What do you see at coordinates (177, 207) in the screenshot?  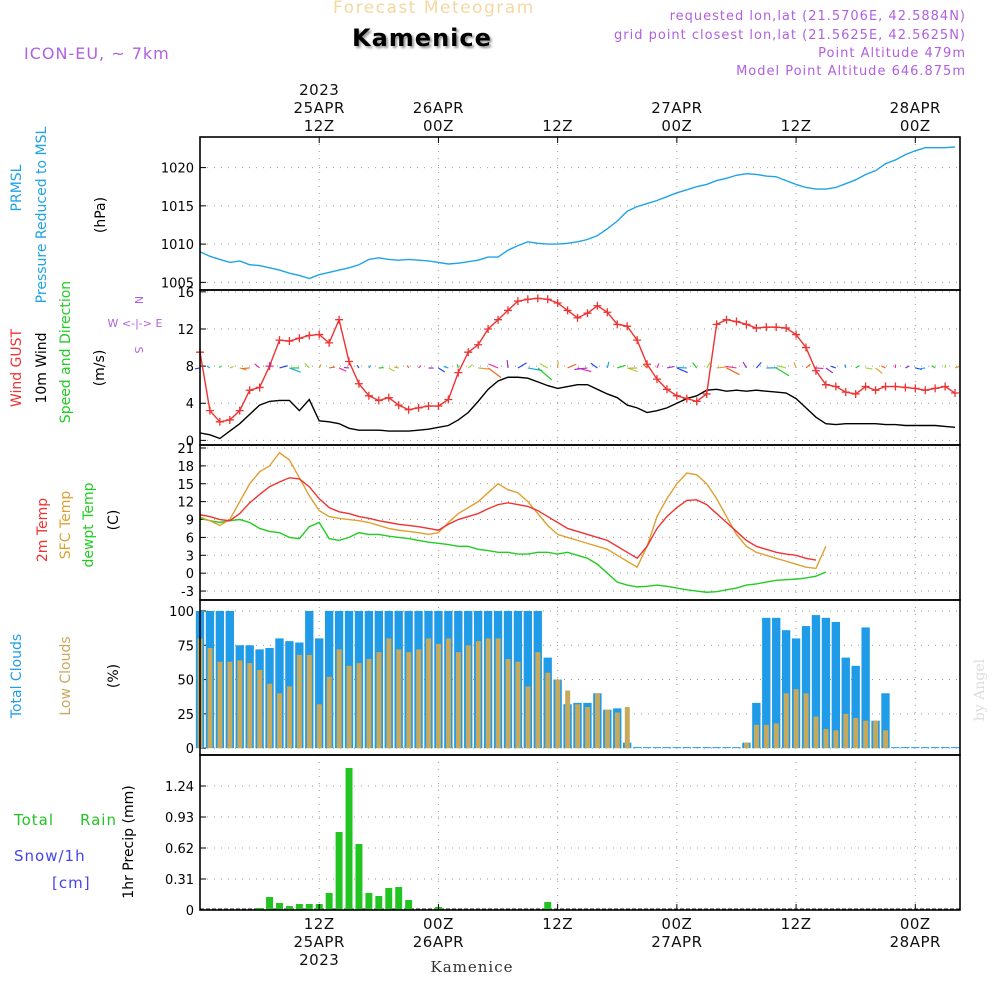 I see `pressure-ytick-label: 1015` at bounding box center [177, 207].